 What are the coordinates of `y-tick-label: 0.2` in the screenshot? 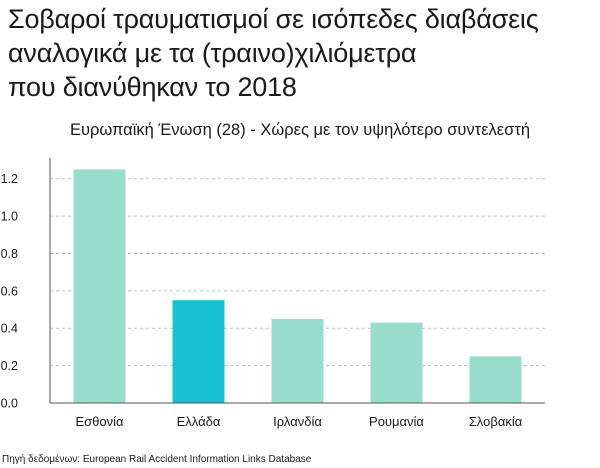 It's located at (9, 366).